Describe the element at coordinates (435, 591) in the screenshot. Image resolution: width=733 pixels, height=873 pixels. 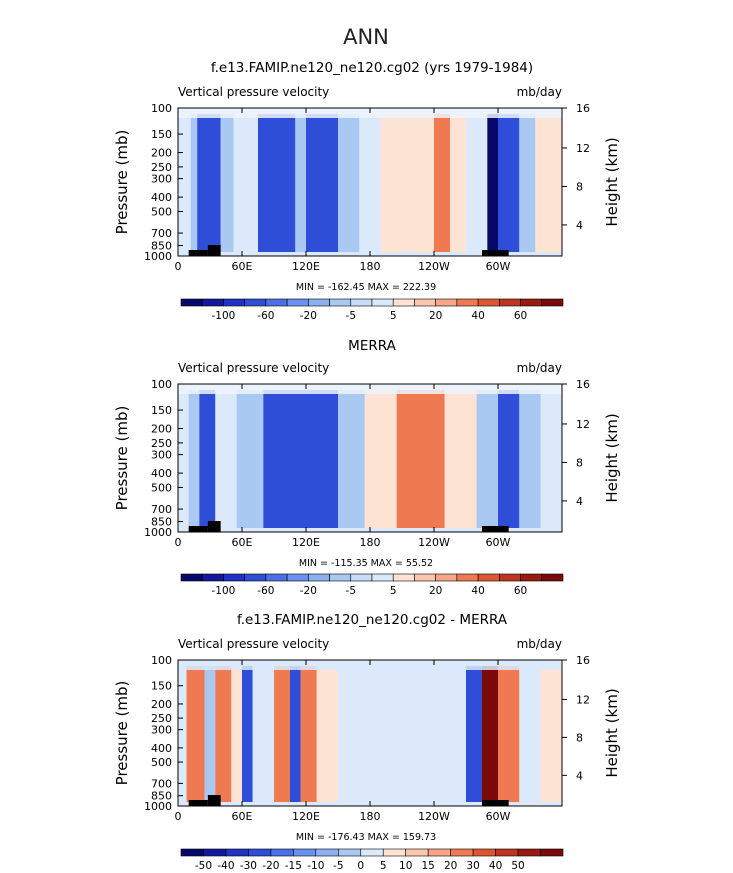
I see `colorbar-label: 20` at that location.